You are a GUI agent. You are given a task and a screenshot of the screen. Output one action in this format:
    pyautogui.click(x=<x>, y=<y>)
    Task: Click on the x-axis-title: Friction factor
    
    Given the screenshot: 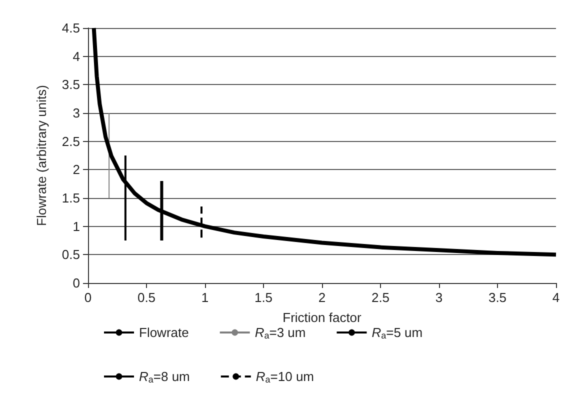 What is the action you would take?
    pyautogui.click(x=322, y=317)
    